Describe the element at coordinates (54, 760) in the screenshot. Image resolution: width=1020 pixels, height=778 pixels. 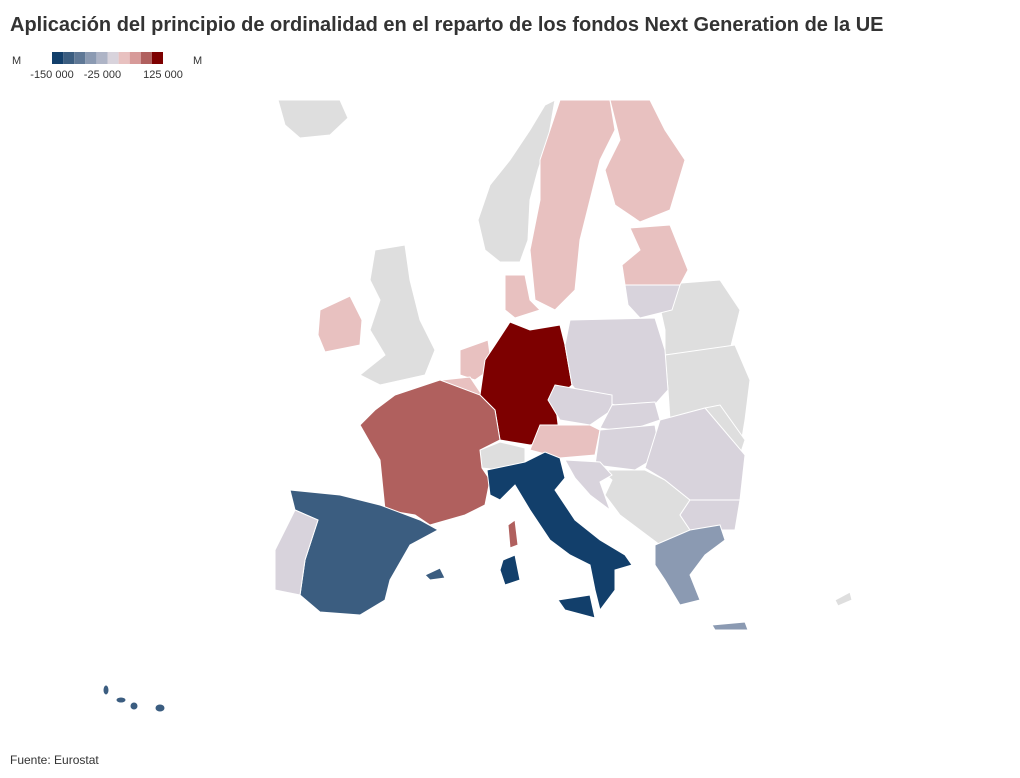
I see `source: Fuente: Eurostat` at that location.